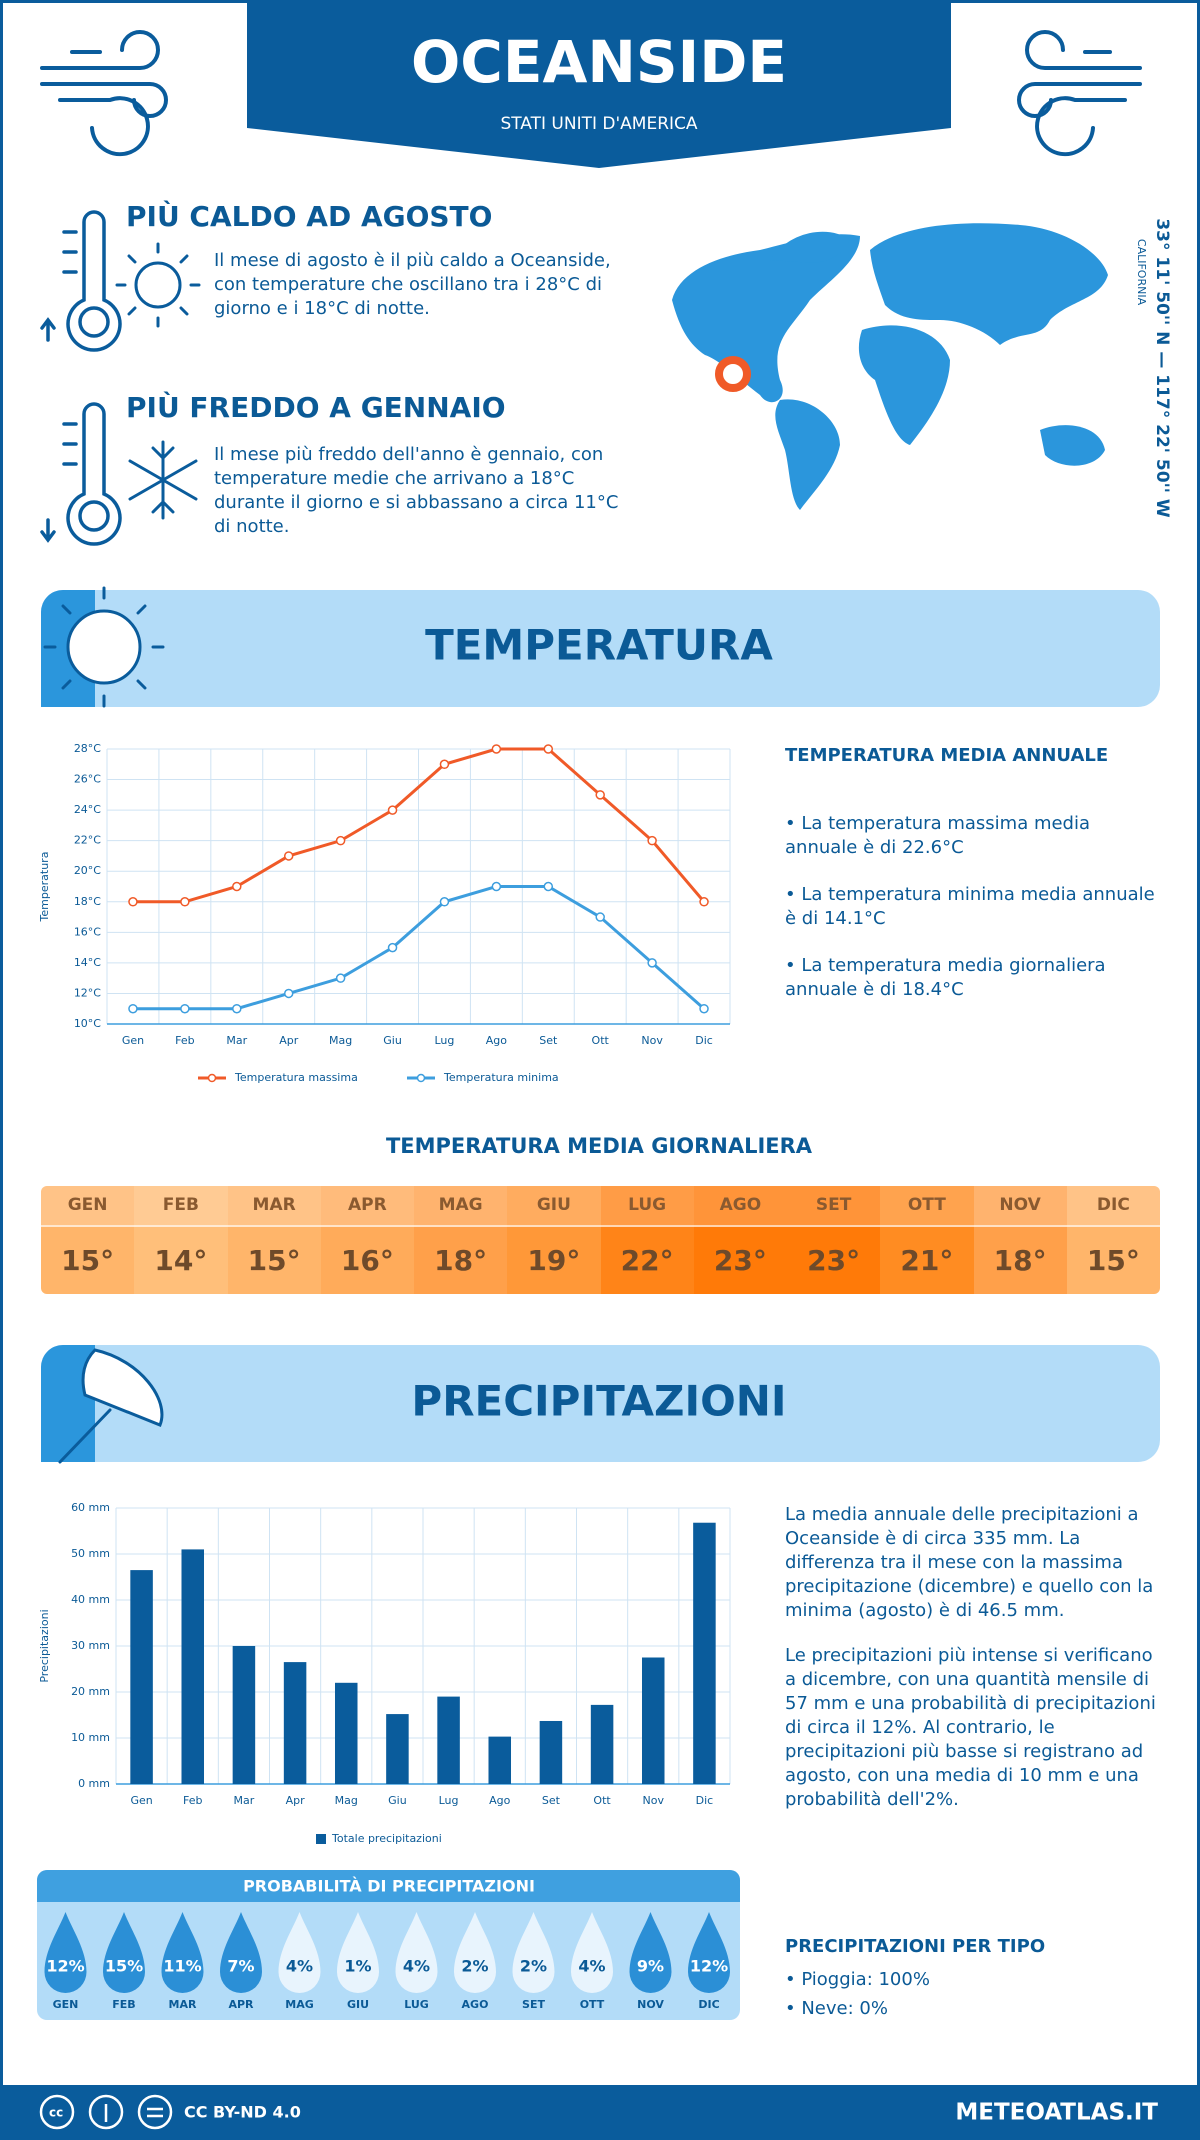  Describe the element at coordinates (1056, 2113) in the screenshot. I see `site-name: METEOATLAS.IT` at that location.